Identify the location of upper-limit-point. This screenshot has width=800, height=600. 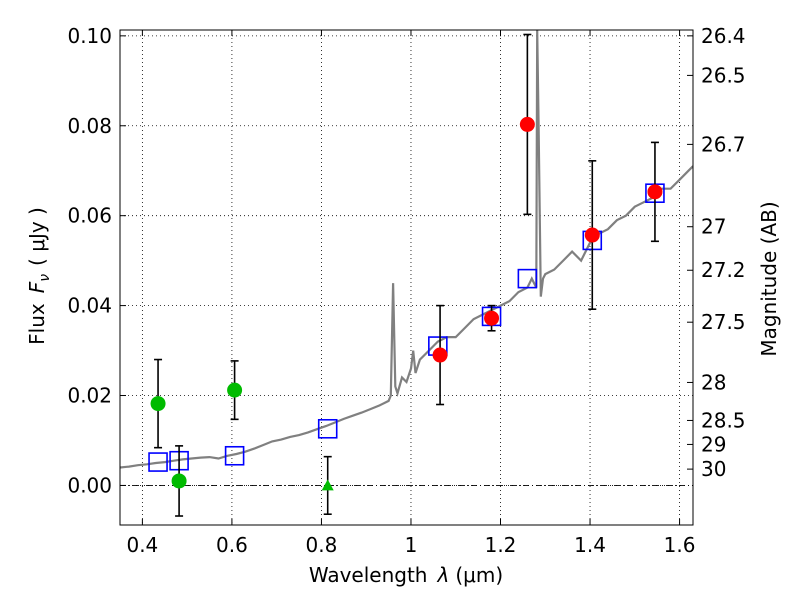
(327, 485).